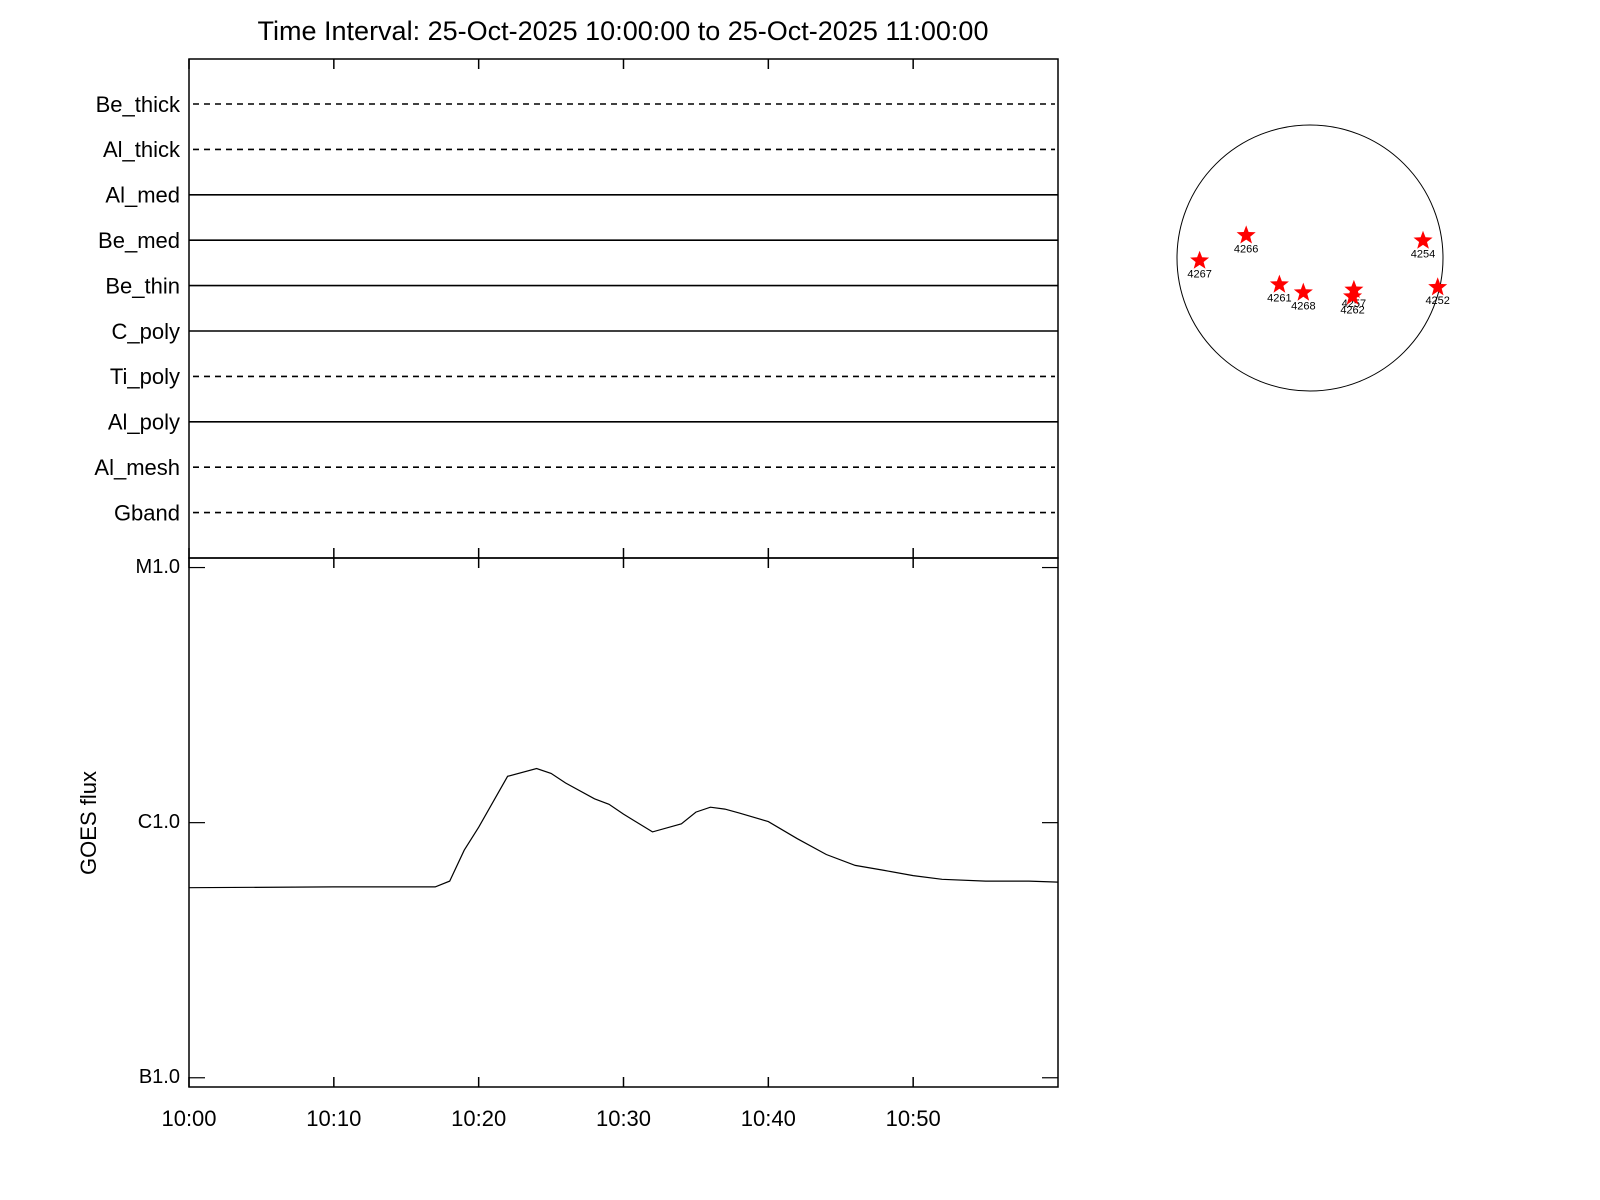 This screenshot has width=1600, height=1200. What do you see at coordinates (1437, 301) in the screenshot?
I see `region-label: 4252` at bounding box center [1437, 301].